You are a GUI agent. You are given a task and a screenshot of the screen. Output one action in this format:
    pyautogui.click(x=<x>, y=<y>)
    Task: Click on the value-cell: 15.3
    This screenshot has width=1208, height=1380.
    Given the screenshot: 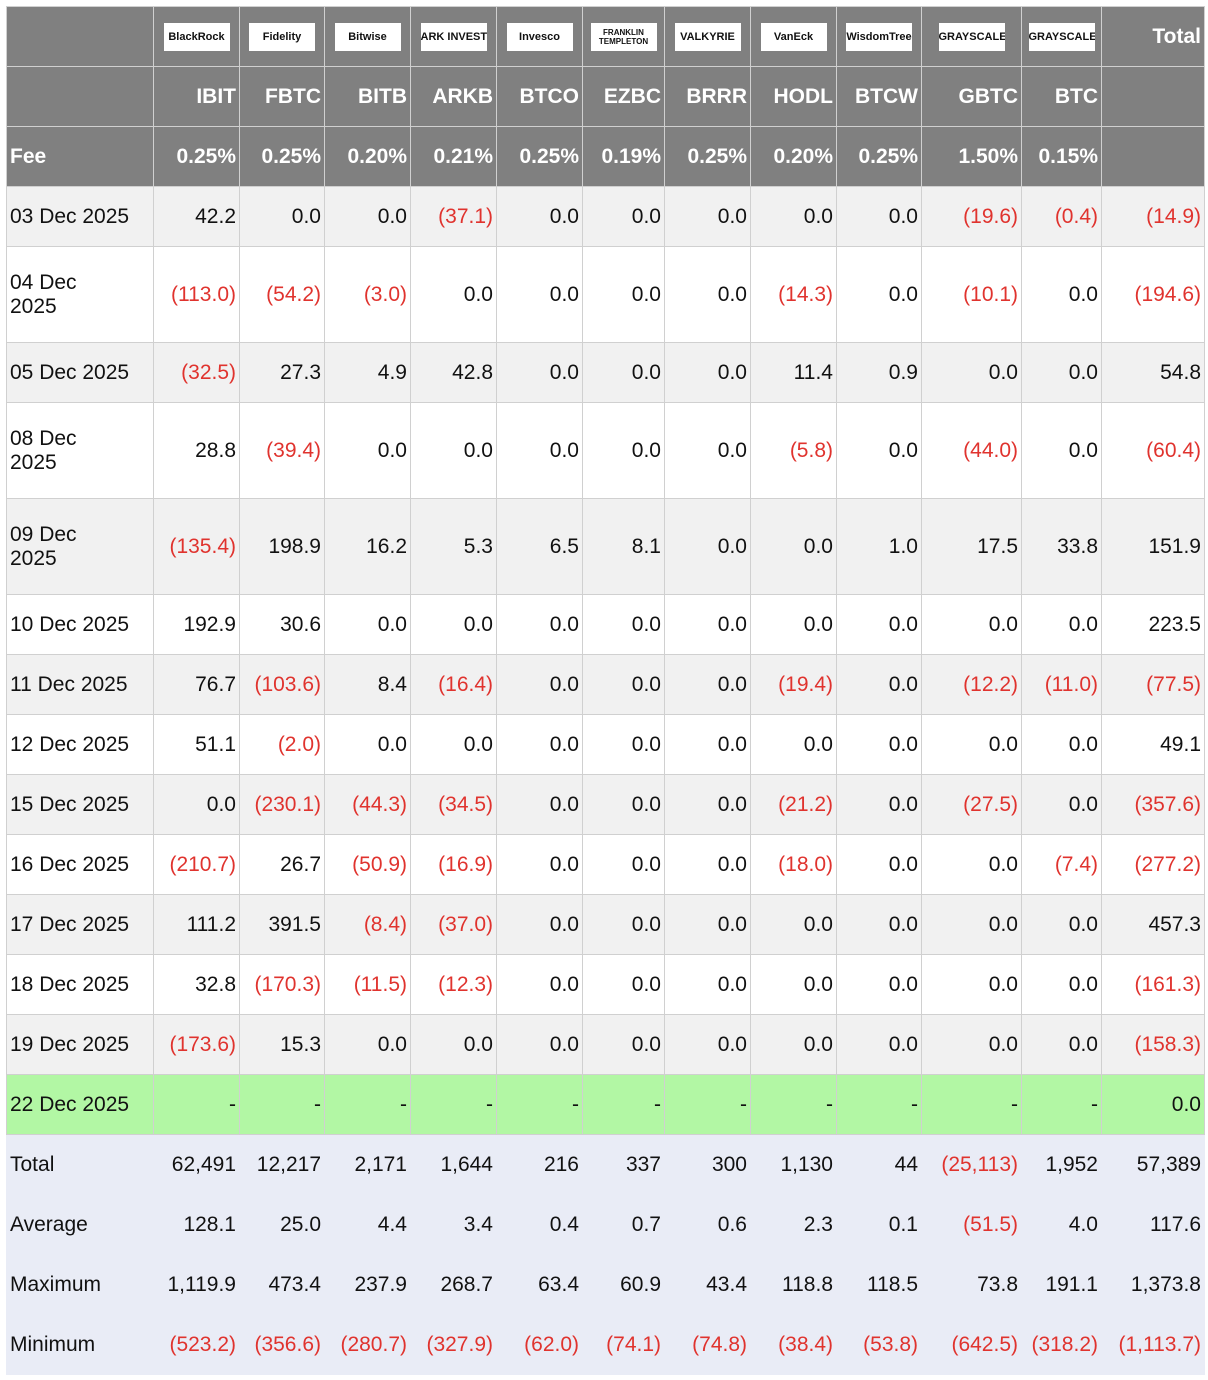 What is the action you would take?
    pyautogui.click(x=282, y=1044)
    